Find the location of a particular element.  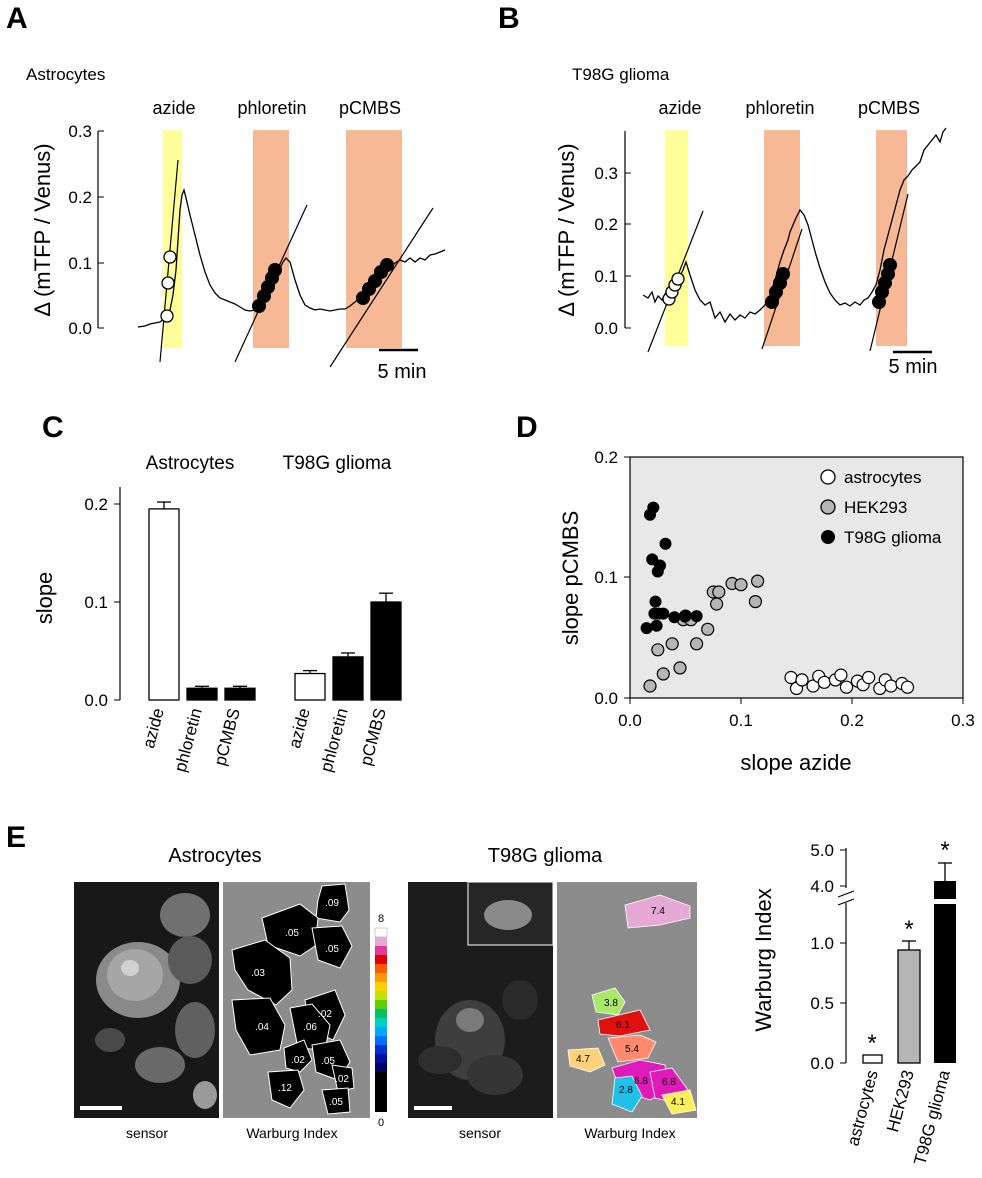

cell-value: .09 is located at coordinates (332, 903).